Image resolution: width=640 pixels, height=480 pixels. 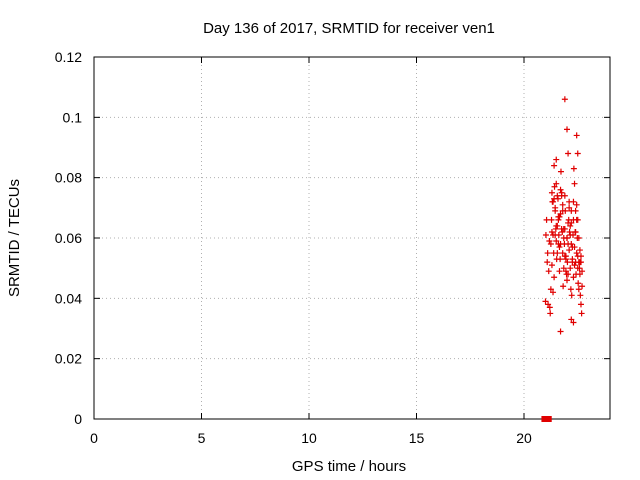 I want to click on y-tick-label: 0.02, so click(x=68, y=359).